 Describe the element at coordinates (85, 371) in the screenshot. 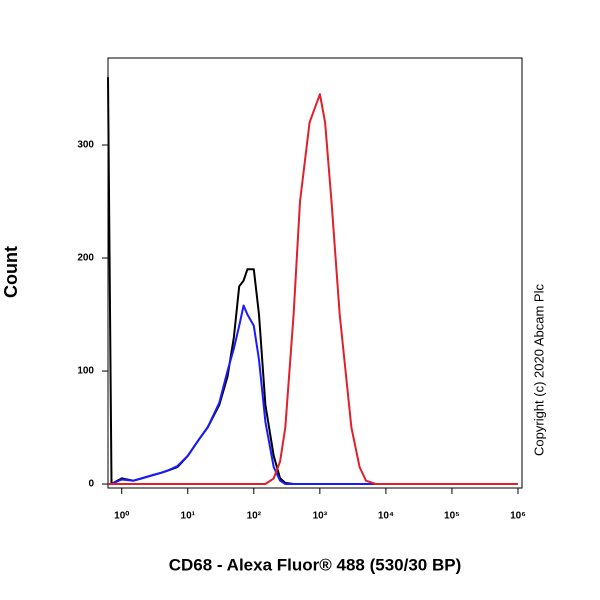

I see `y-tick-label: 100` at that location.